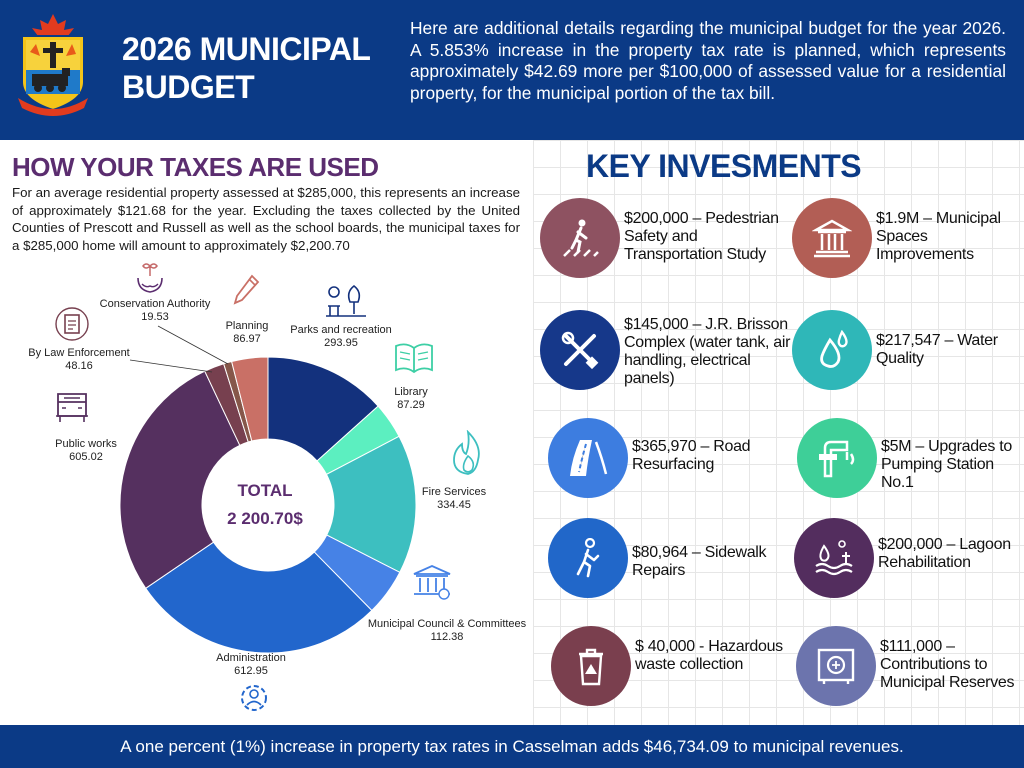 The image size is (1024, 768). Describe the element at coordinates (86, 444) in the screenshot. I see `pie-label-public-works-name: Public works` at that location.